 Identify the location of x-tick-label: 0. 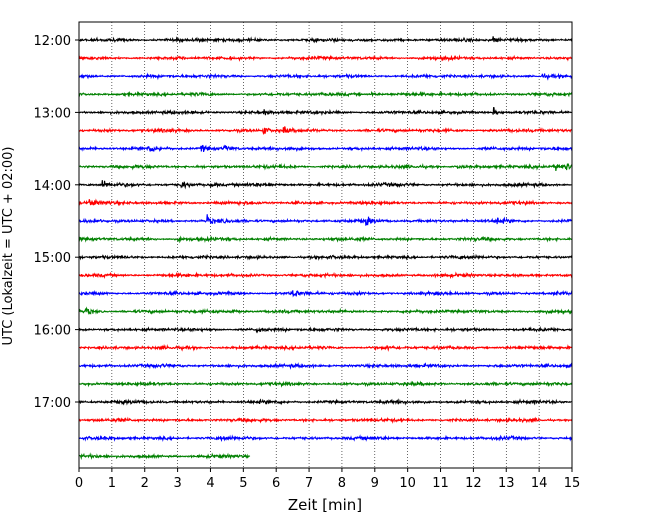
(79, 483).